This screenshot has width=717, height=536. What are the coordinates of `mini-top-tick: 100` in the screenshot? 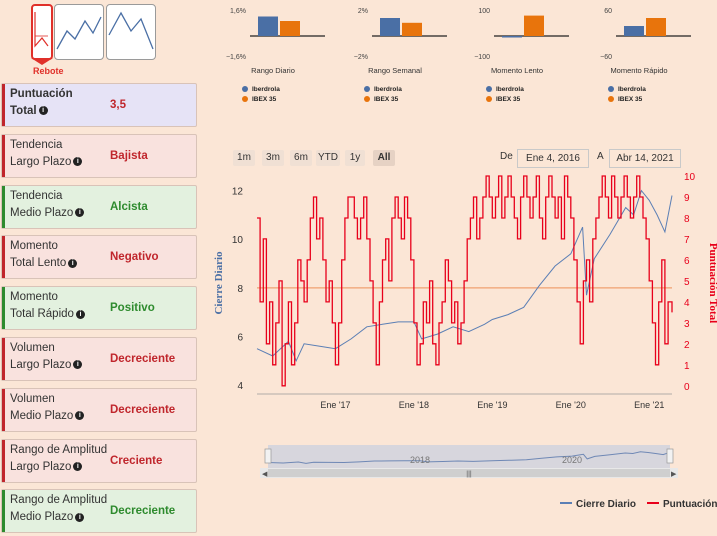 It's located at (484, 11).